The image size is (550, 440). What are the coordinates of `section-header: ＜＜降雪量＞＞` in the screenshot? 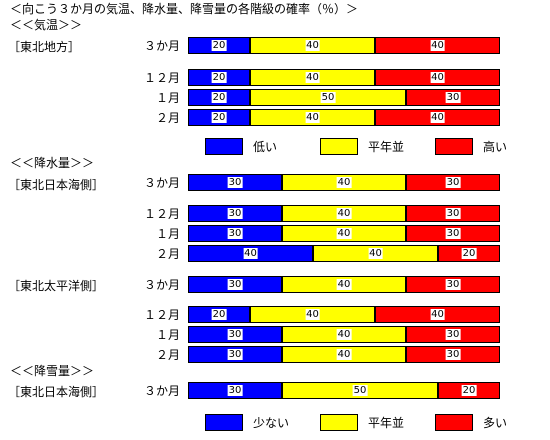 It's located at (52, 371).